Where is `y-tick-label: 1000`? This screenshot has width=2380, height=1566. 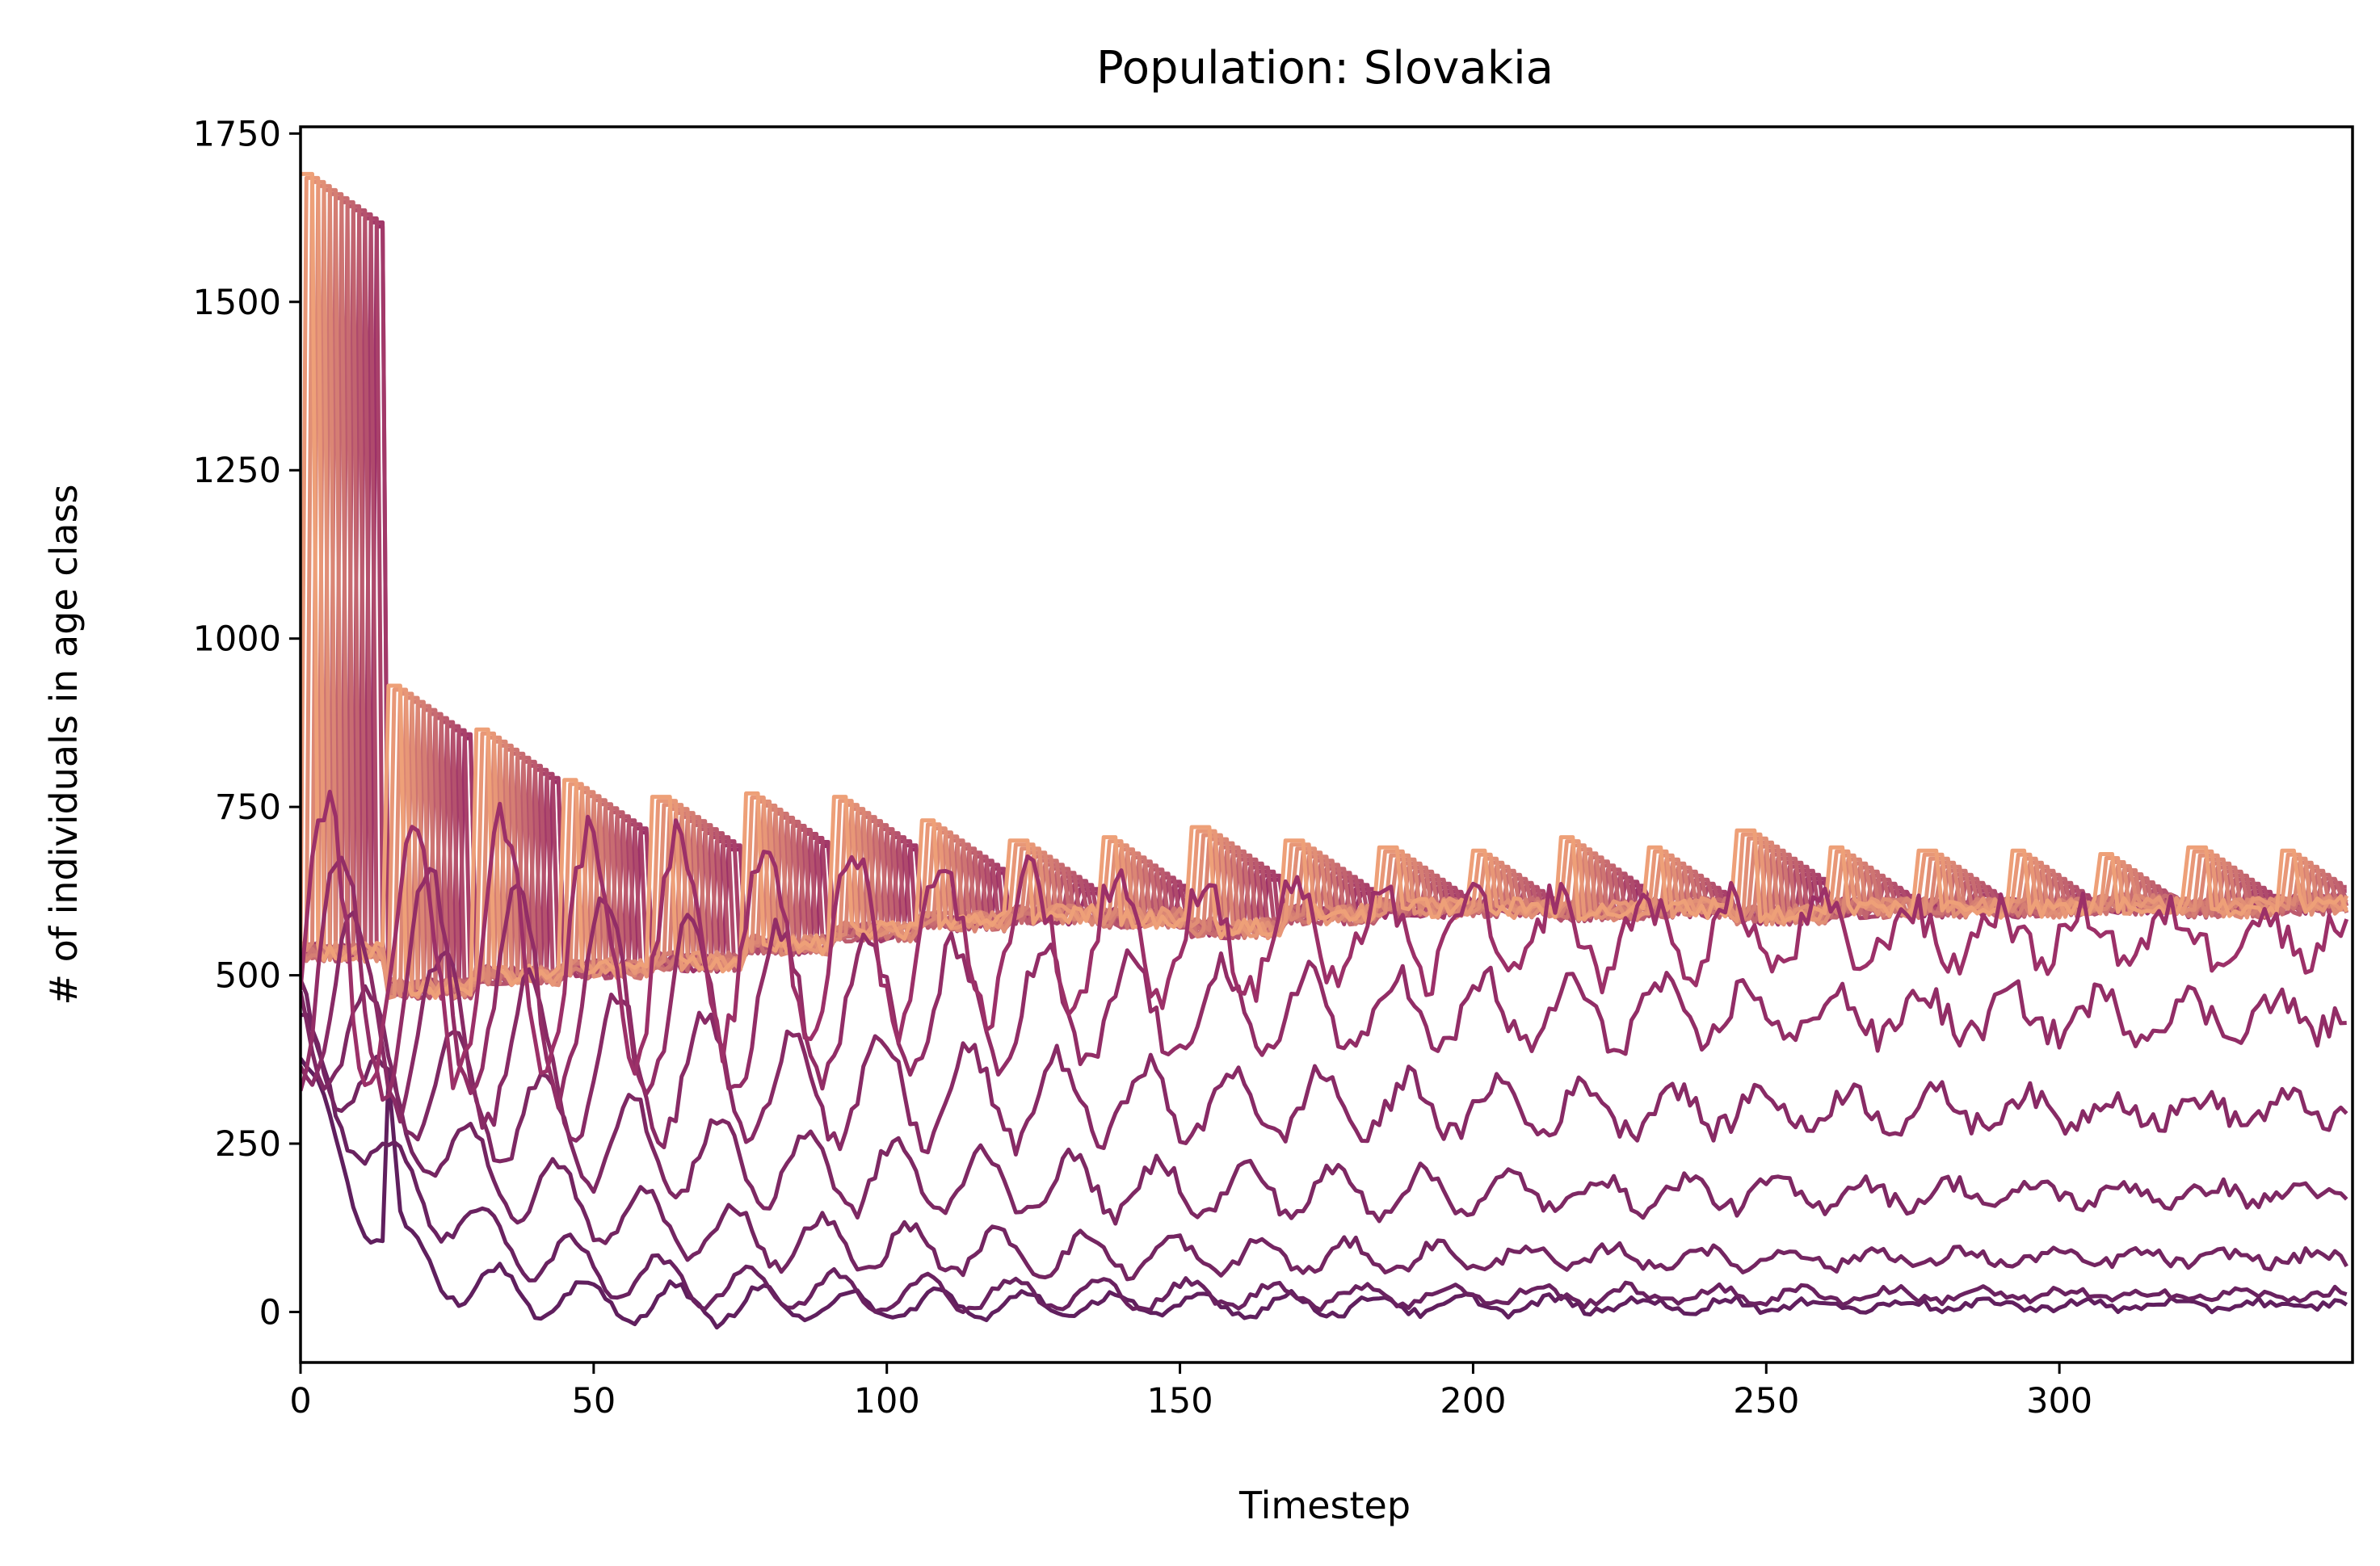 y-tick-label: 1000 is located at coordinates (237, 639).